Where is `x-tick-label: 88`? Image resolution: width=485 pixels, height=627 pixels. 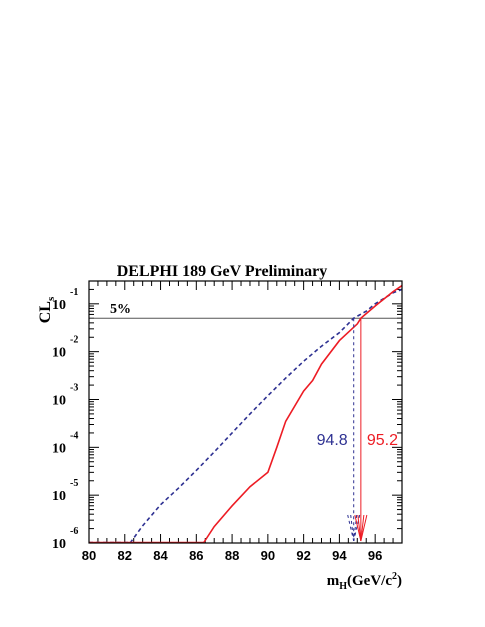
x-tick-label: 88 is located at coordinates (232, 555).